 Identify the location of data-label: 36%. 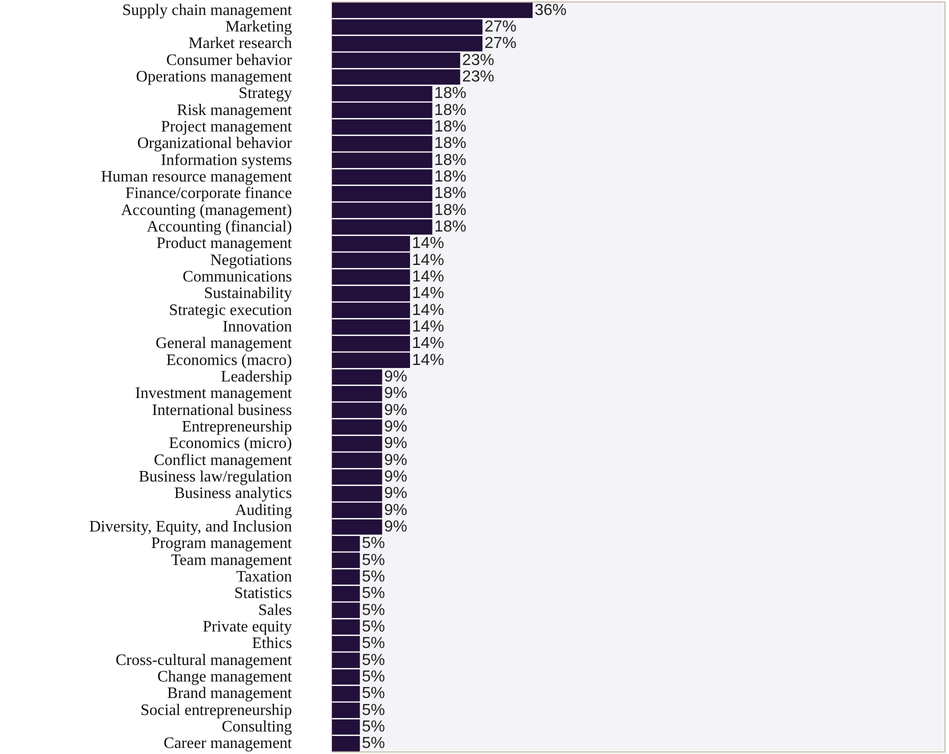
(550, 10).